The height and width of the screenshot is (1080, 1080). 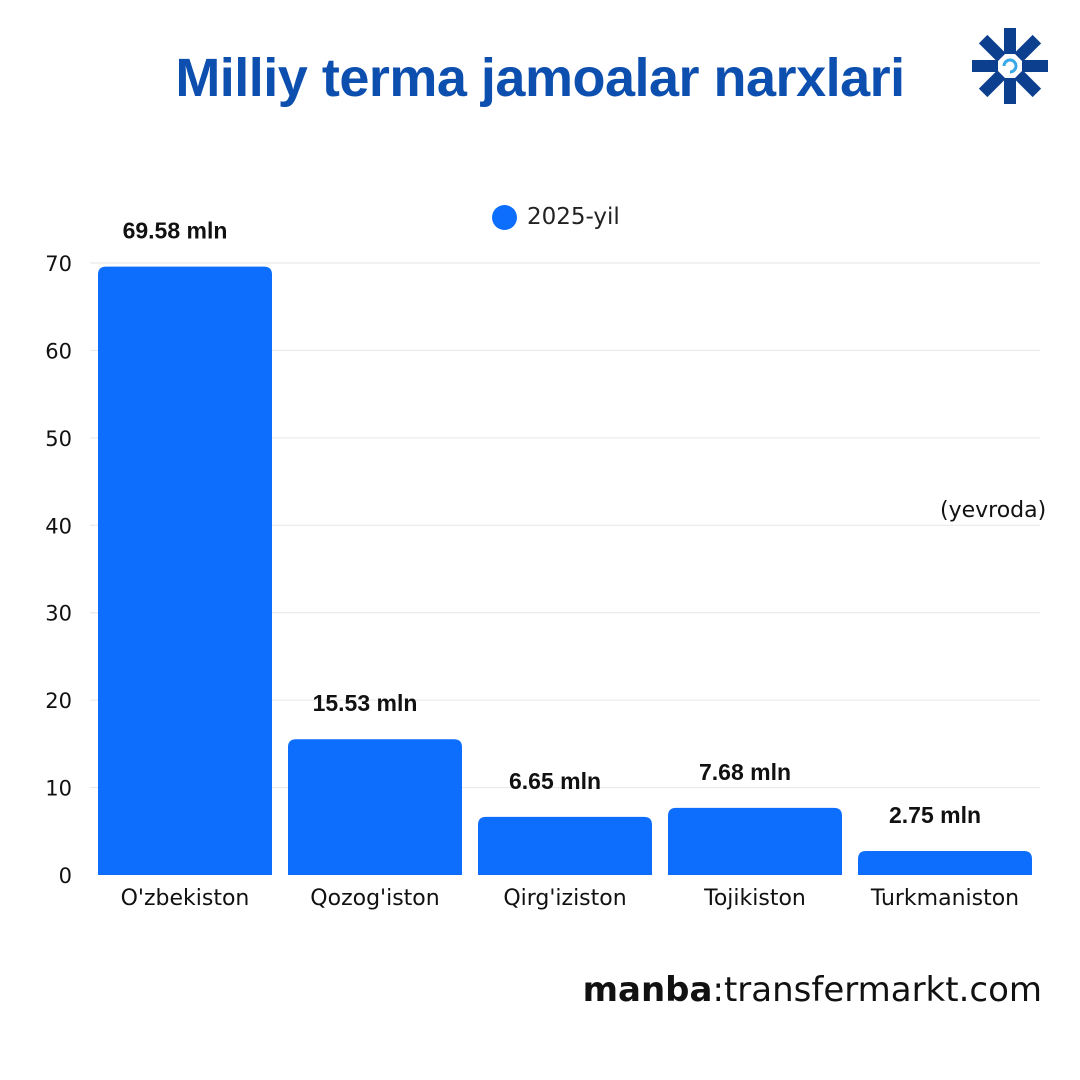 What do you see at coordinates (58, 614) in the screenshot?
I see `y-tick-label: 30` at bounding box center [58, 614].